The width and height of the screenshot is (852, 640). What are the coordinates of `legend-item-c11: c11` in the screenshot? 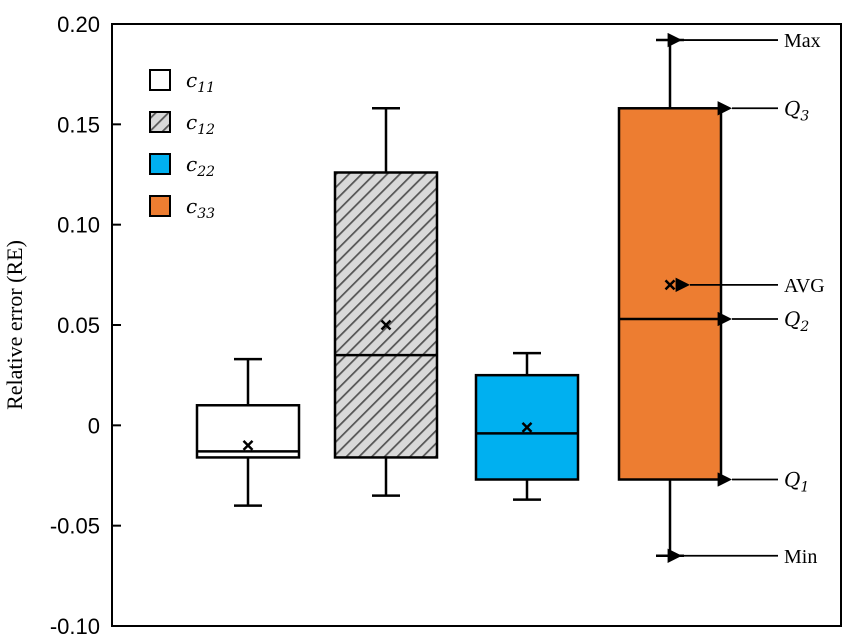 It's located at (182, 82).